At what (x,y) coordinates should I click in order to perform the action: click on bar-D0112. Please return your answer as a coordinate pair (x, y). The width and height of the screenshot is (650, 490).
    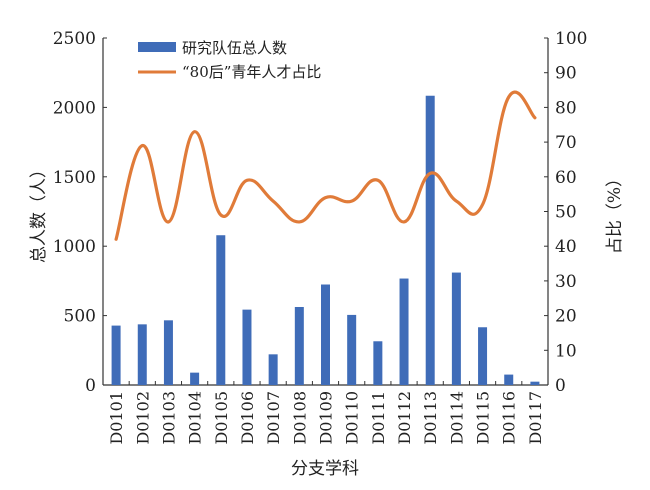
    Looking at the image, I should click on (404, 332).